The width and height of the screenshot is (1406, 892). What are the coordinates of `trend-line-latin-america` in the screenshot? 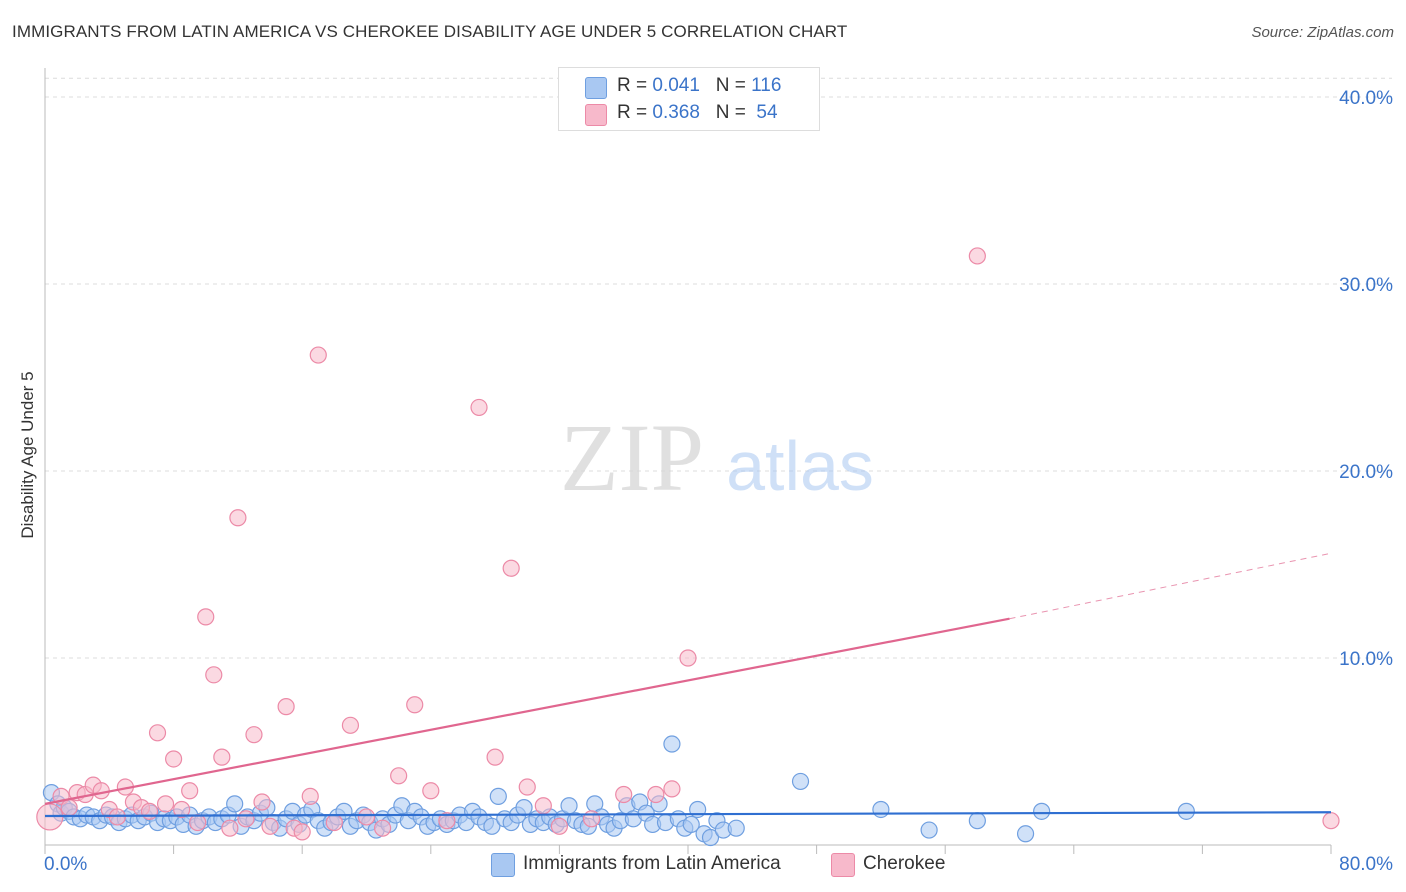 It's located at (688, 814).